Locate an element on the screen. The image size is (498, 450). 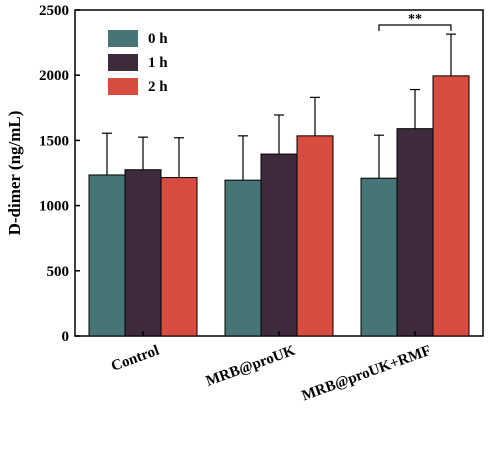
legend-label: 0 h is located at coordinates (158, 39).